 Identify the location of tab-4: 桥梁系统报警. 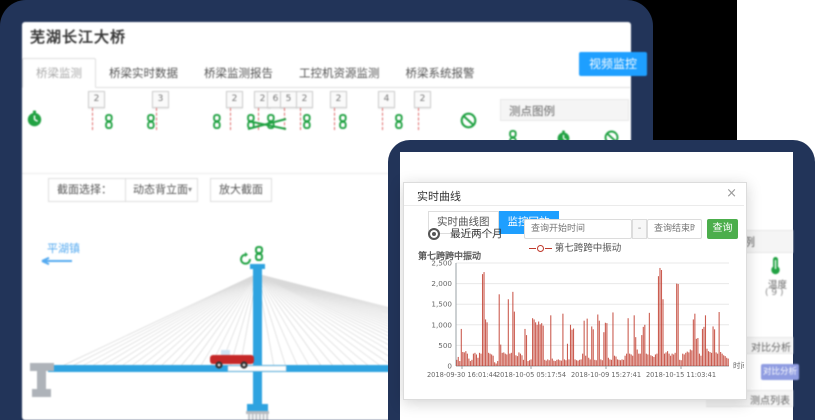
(440, 73).